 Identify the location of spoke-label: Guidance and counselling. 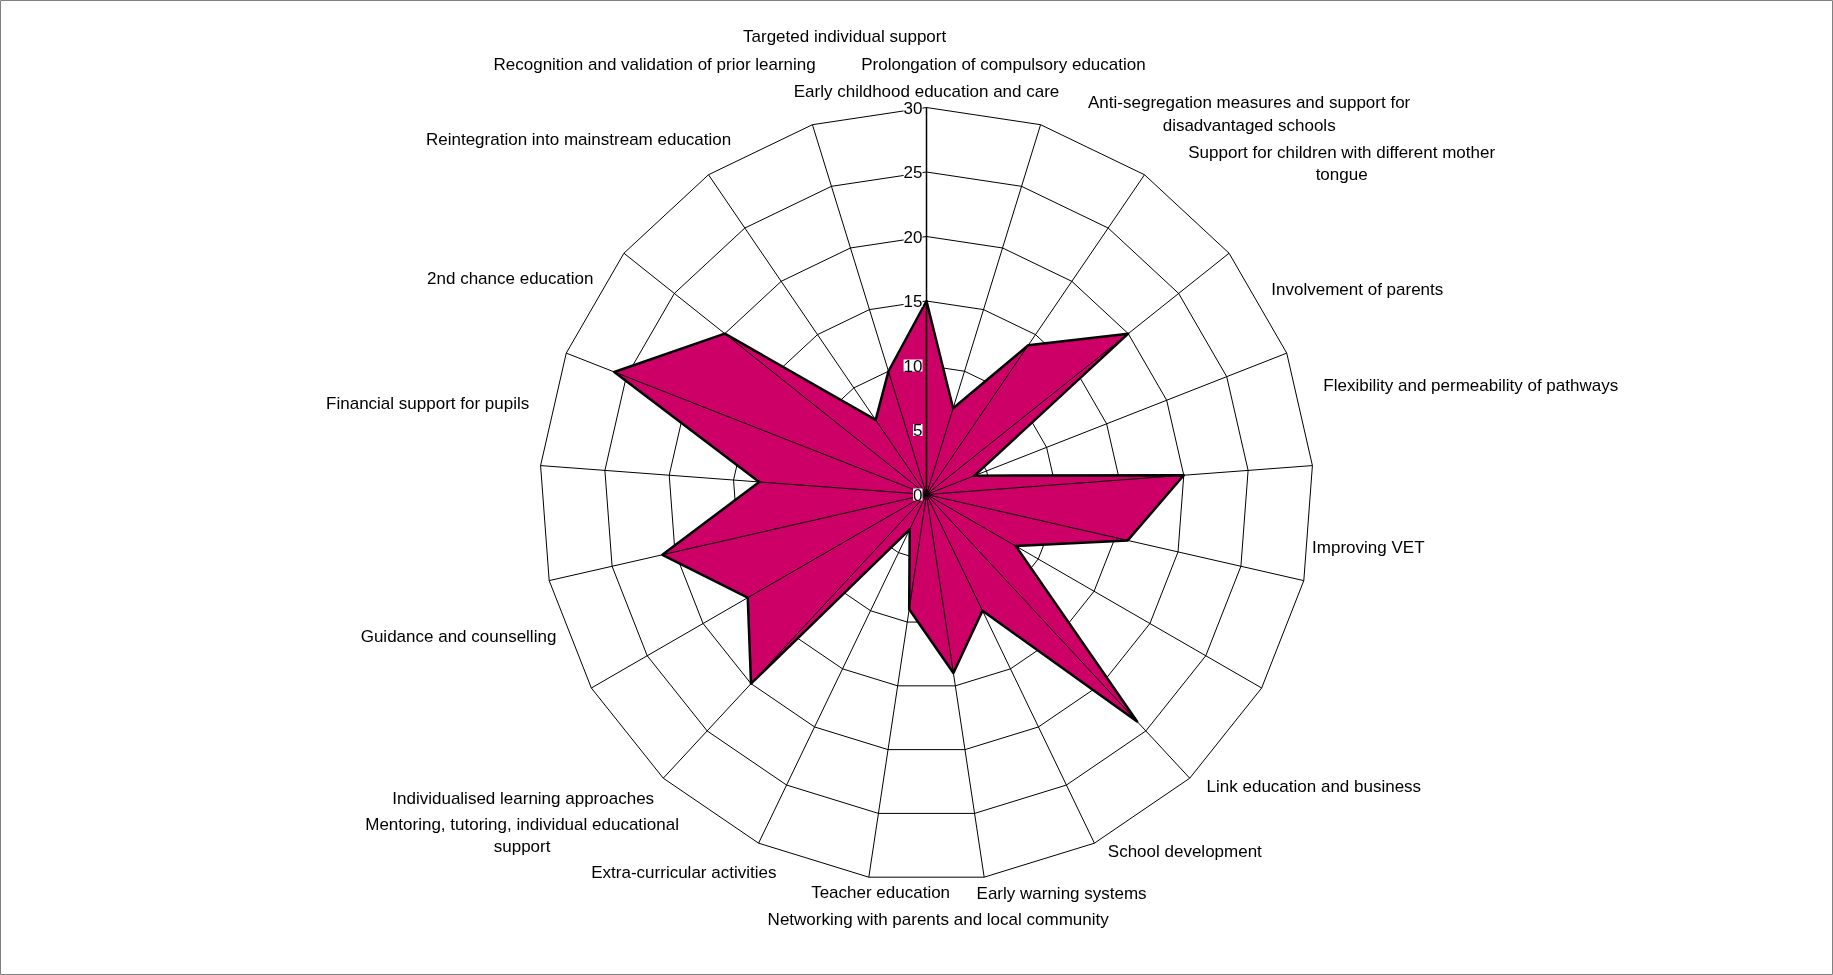
(458, 636).